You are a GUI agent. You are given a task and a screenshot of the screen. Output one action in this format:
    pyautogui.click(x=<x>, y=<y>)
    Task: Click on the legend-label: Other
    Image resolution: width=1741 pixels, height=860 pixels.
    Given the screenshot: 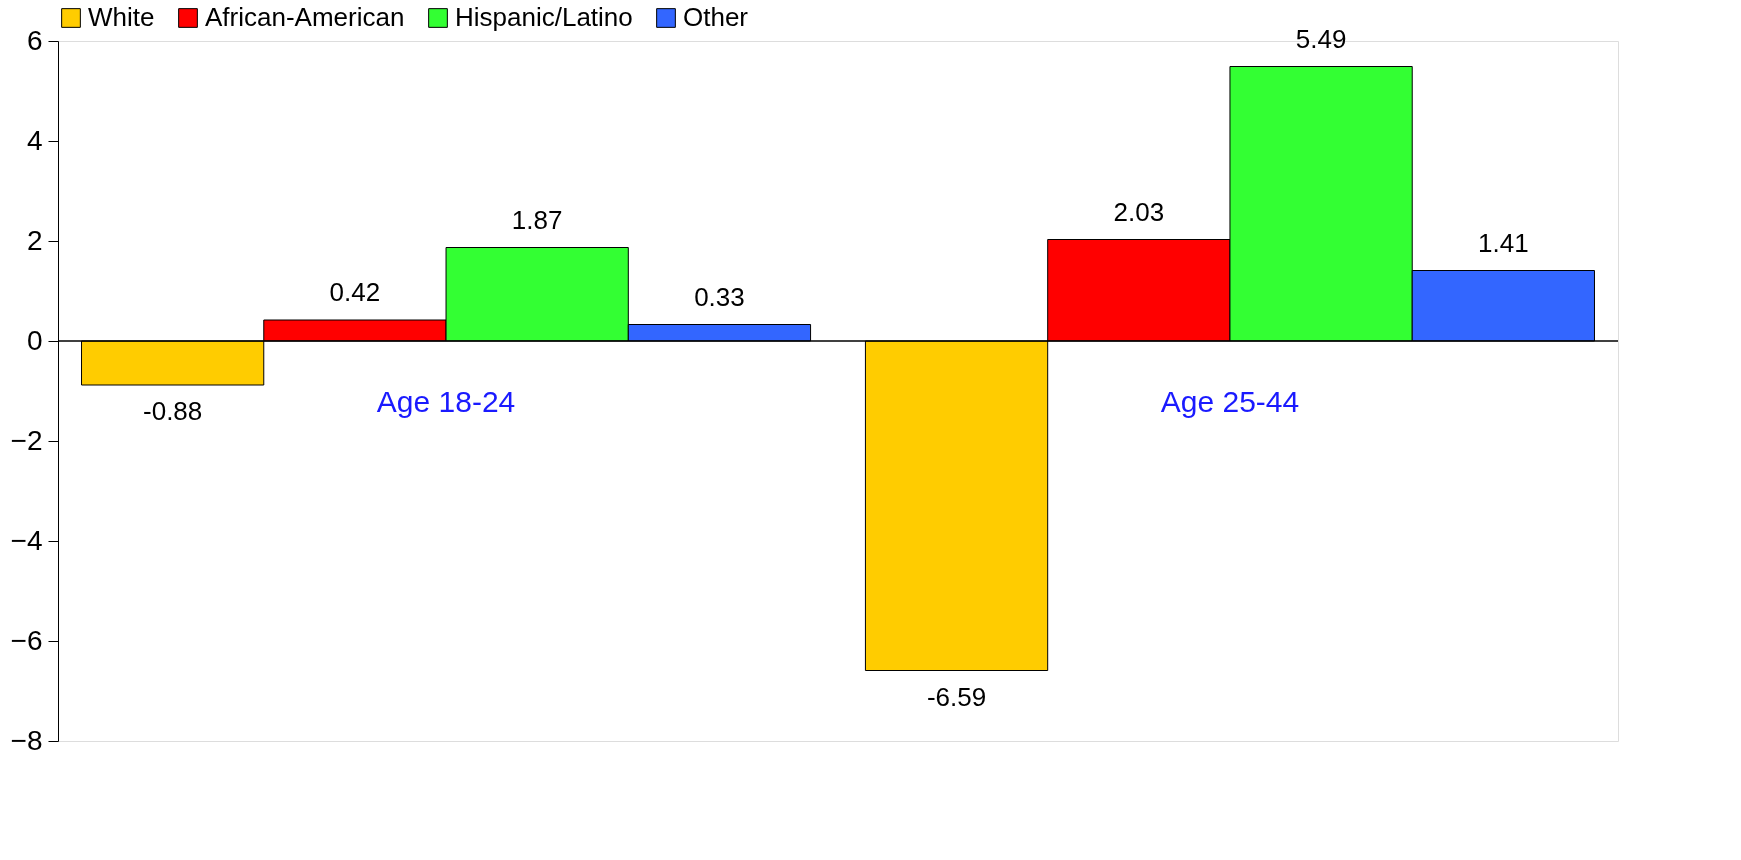 What is the action you would take?
    pyautogui.click(x=716, y=17)
    